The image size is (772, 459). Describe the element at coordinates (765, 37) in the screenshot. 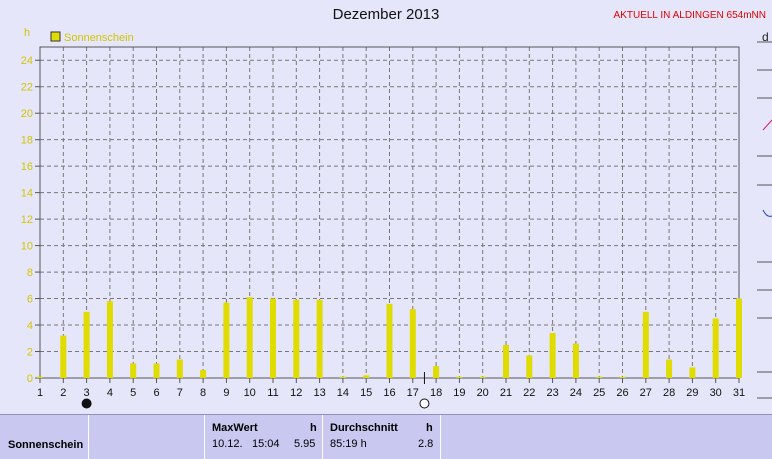

I see `side-panel-edge-letter: d` at that location.